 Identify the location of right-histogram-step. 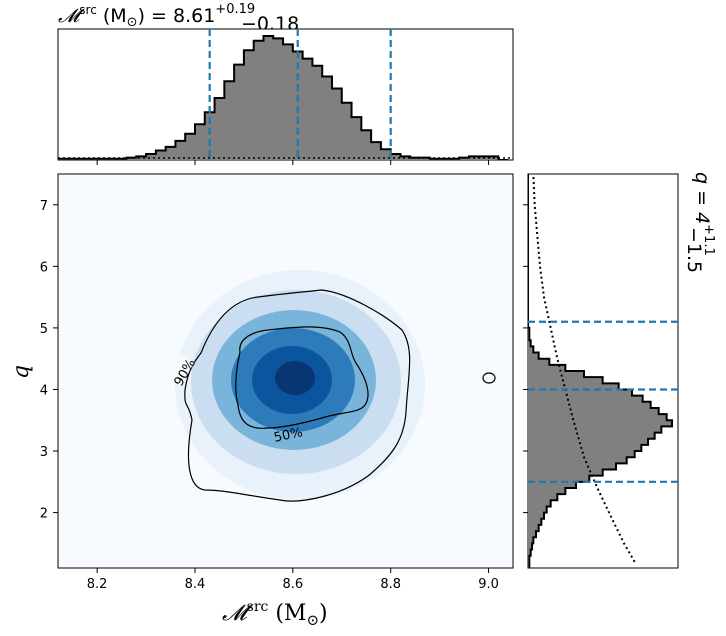
(600, 371).